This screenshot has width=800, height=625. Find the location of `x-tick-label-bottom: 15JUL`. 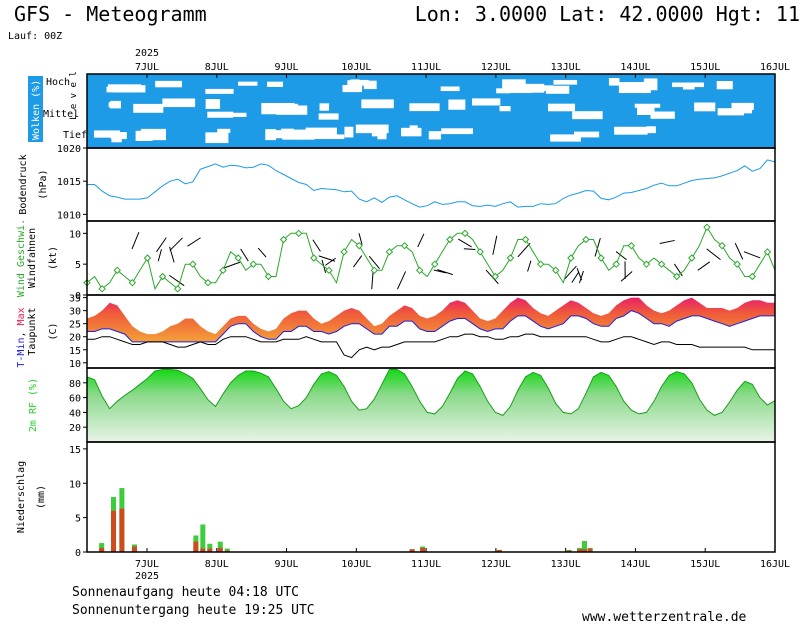

x-tick-label-bottom: 15JUL is located at coordinates (705, 564).